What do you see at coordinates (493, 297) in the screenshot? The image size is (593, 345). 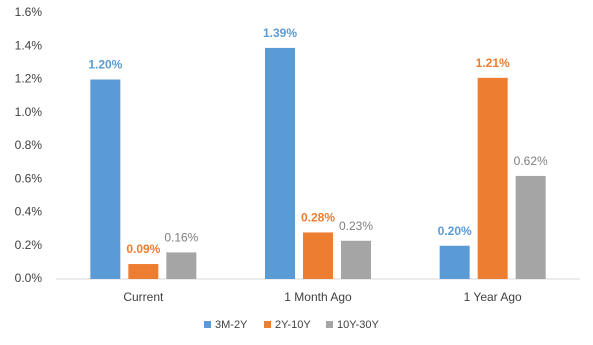 I see `x-tick-label: 1 Year Ago` at bounding box center [493, 297].